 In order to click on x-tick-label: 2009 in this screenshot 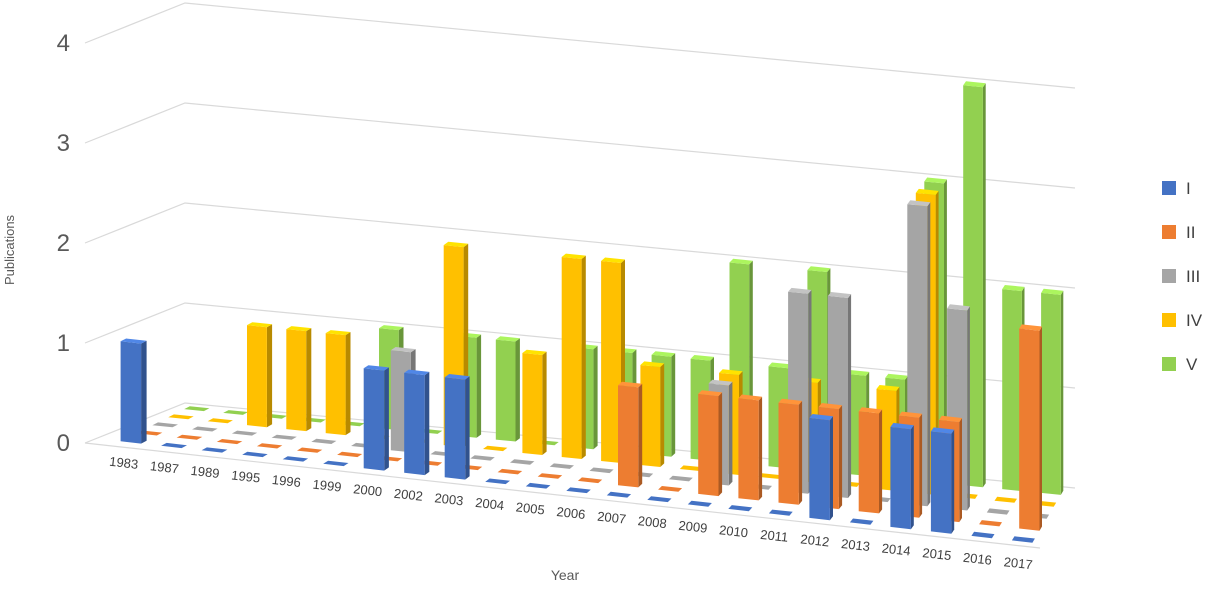, I will do `click(693, 527)`.